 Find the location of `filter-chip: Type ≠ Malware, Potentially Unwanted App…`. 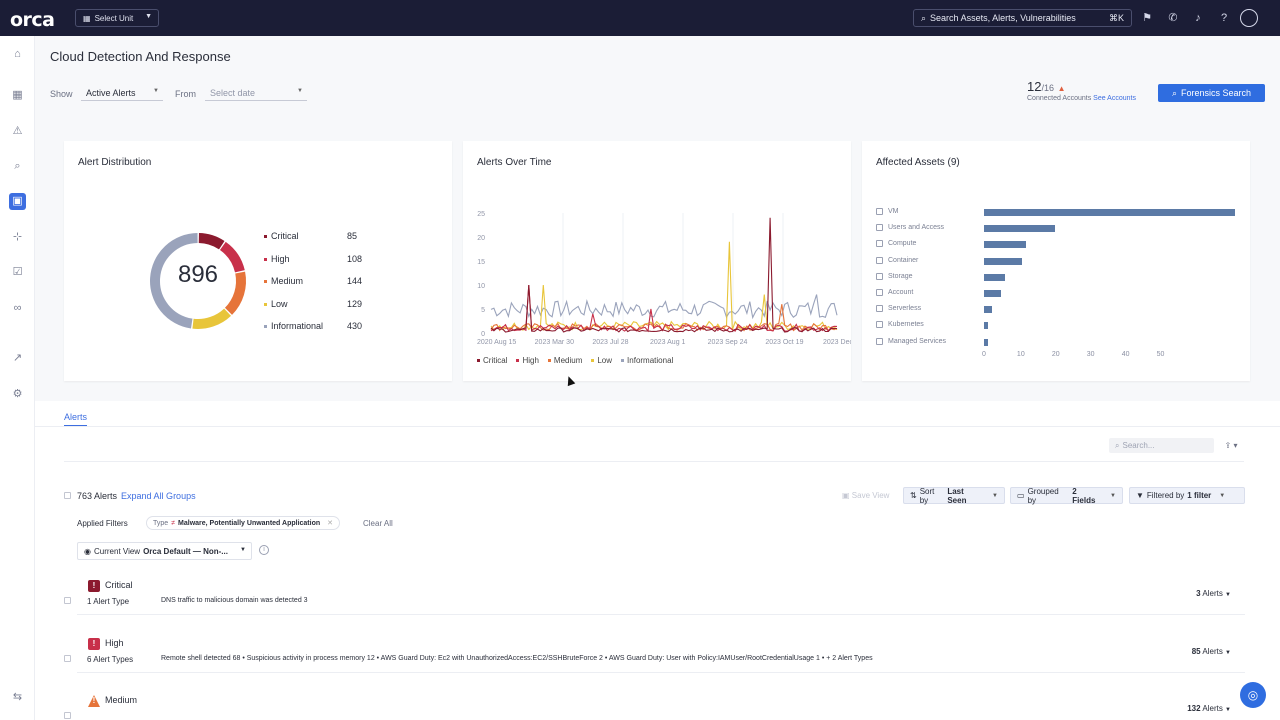

filter-chip: Type ≠ Malware, Potentially Unwanted App… is located at coordinates (243, 523).